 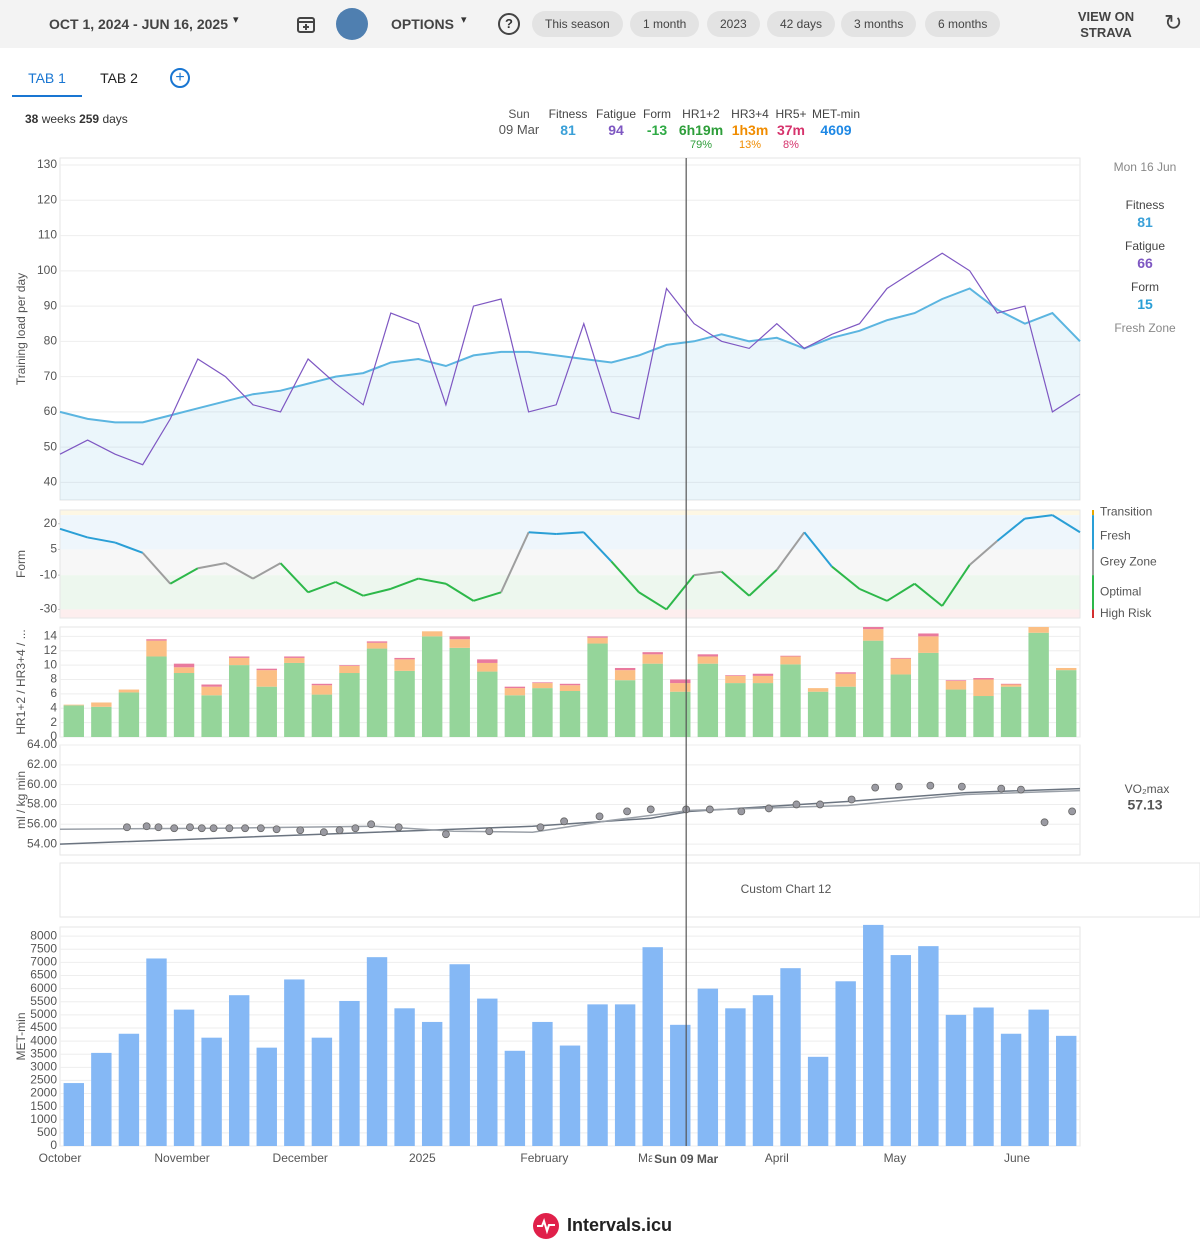 What do you see at coordinates (836, 114) in the screenshot?
I see `metric-label: MET-min` at bounding box center [836, 114].